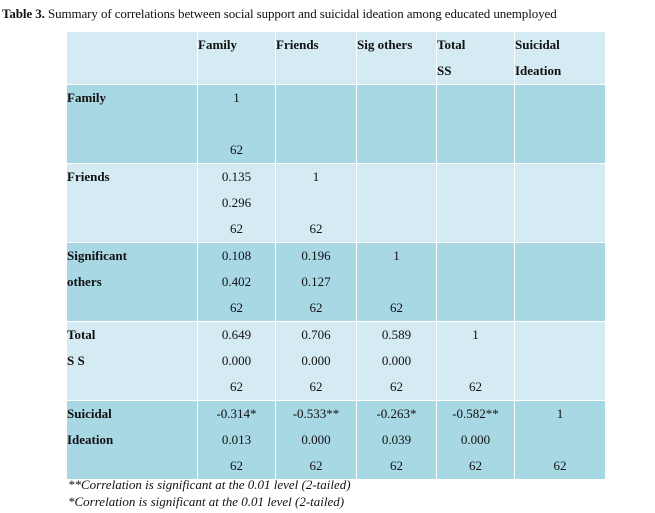 This screenshot has width=655, height=513. I want to click on table-cell: 0.196 0.127 62, so click(316, 282).